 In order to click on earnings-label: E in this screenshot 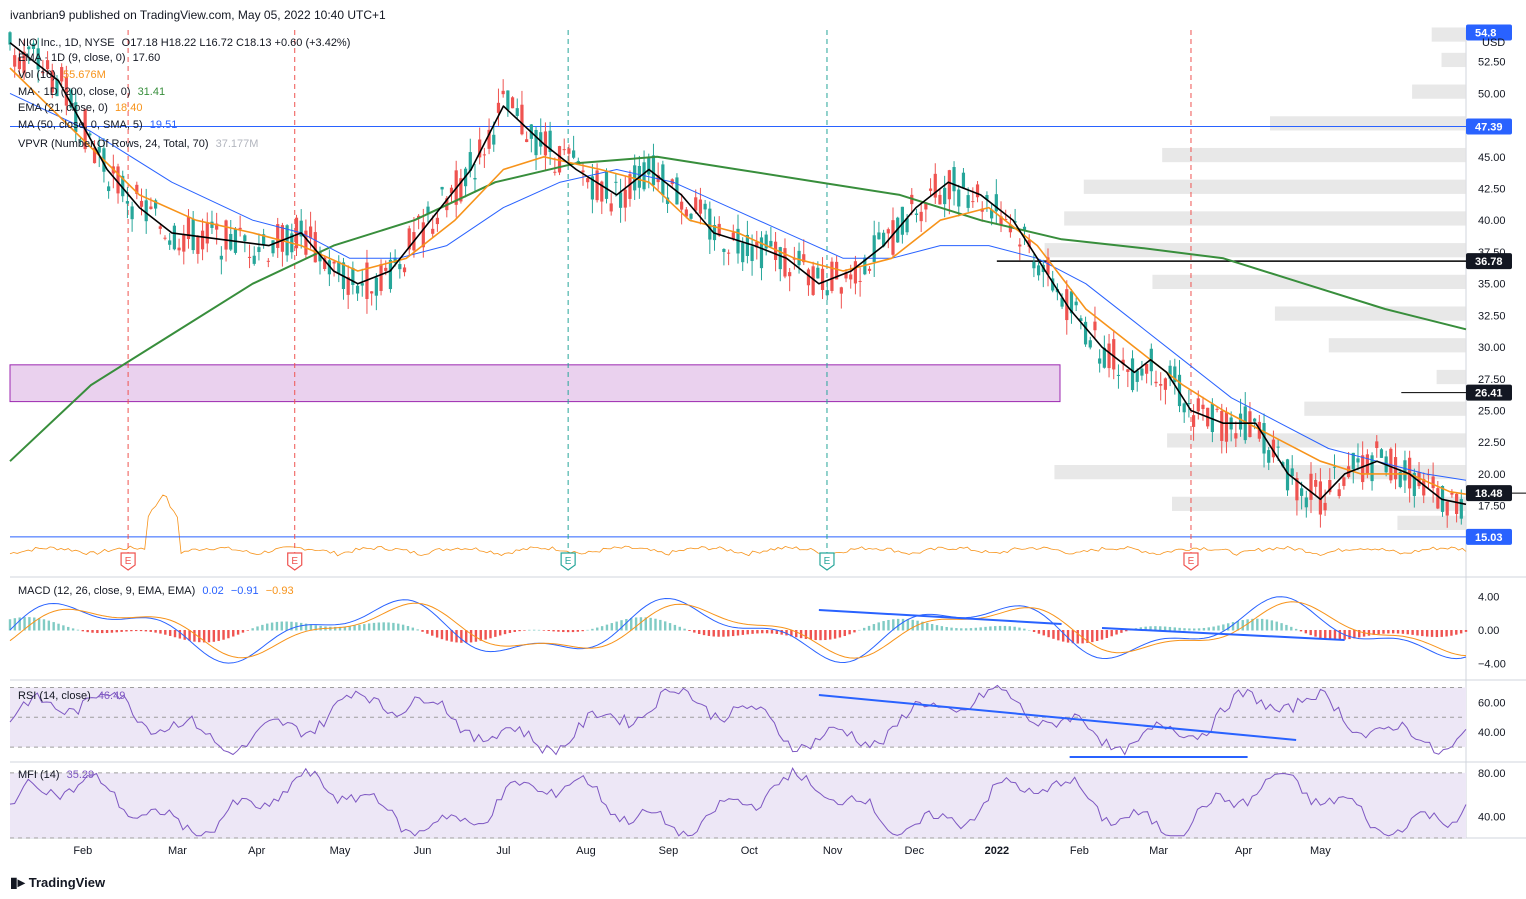, I will do `click(568, 561)`.